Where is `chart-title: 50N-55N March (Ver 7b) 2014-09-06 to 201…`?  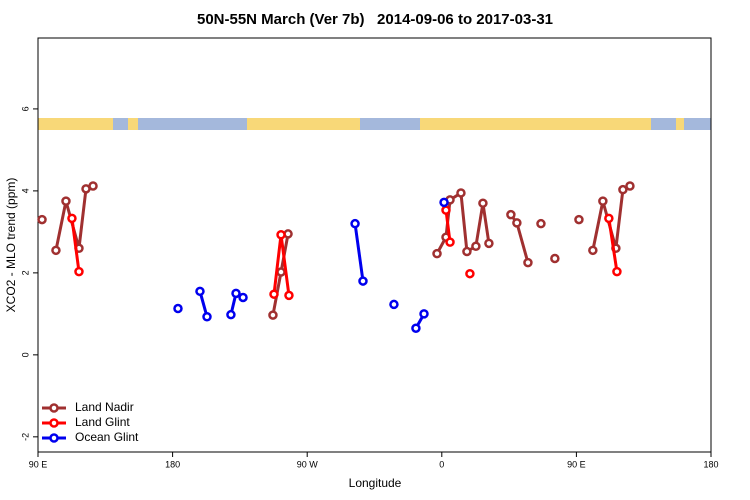 chart-title: 50N-55N March (Ver 7b) 2014-09-06 to 201… is located at coordinates (375, 19).